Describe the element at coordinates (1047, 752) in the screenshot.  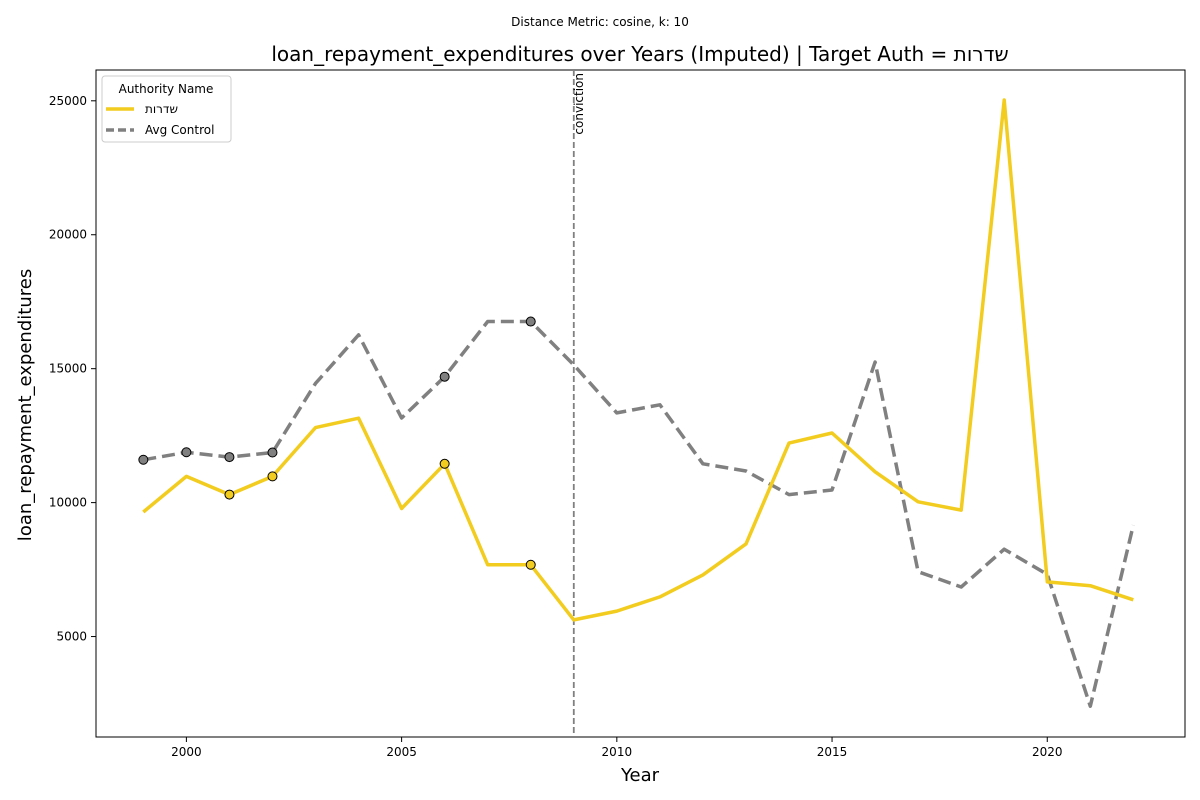
I see `x-tick-label: 2020` at that location.